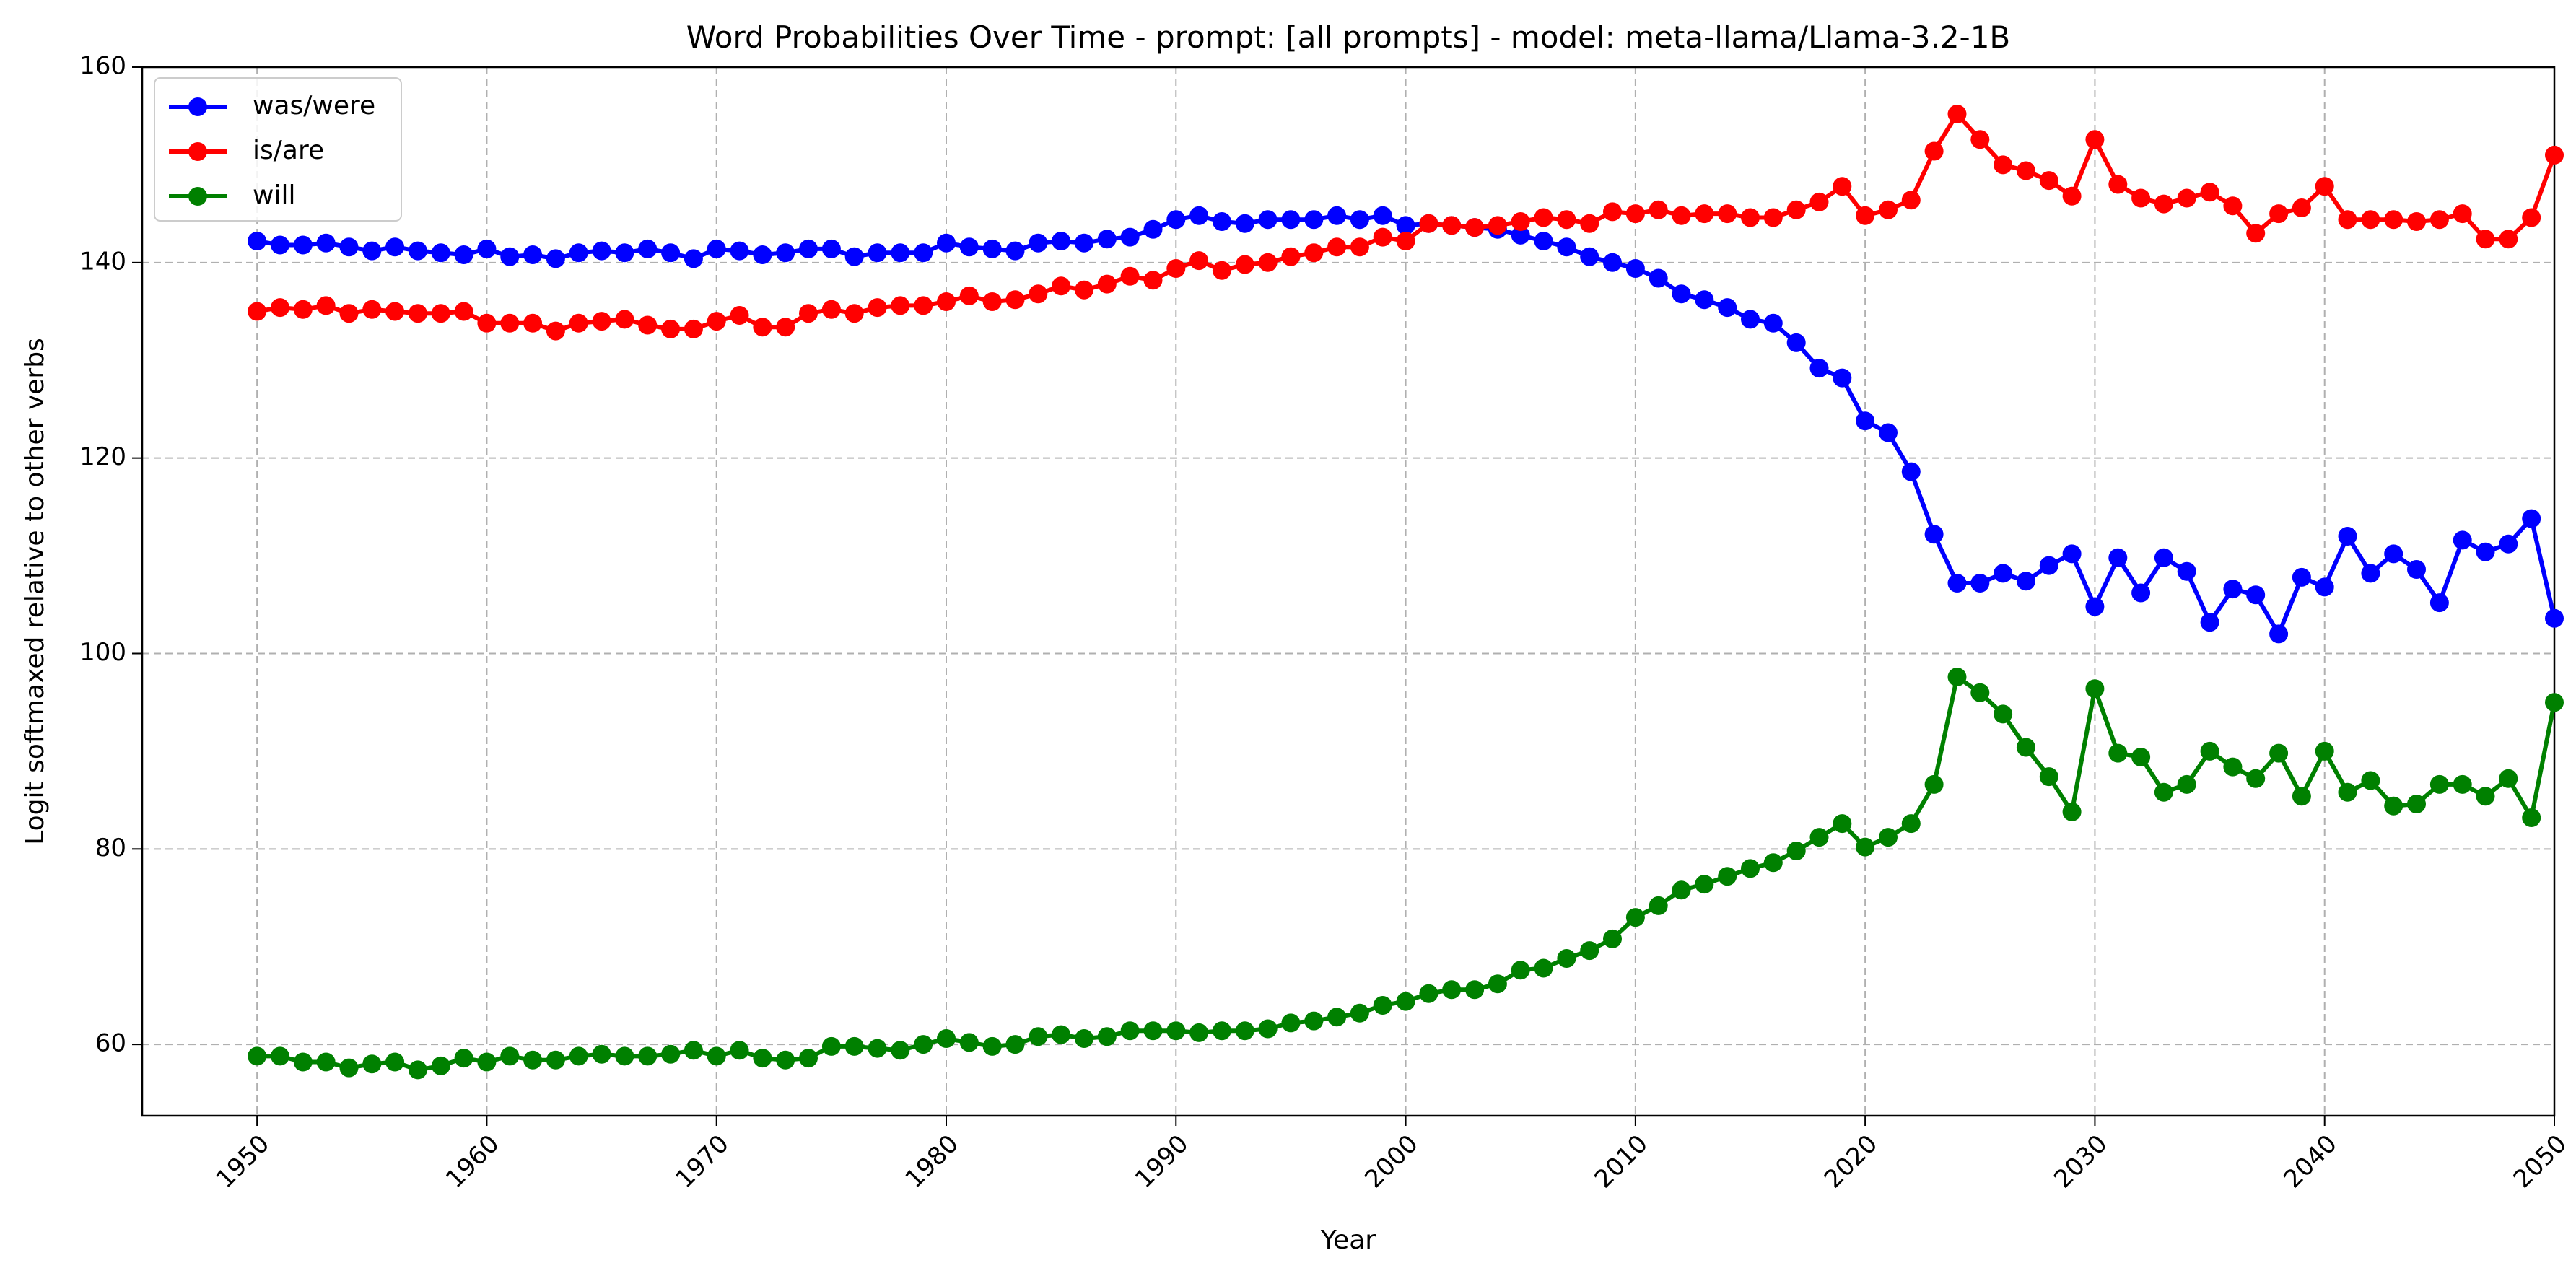  I want to click on x-axis-label: Year, so click(1348, 1240).